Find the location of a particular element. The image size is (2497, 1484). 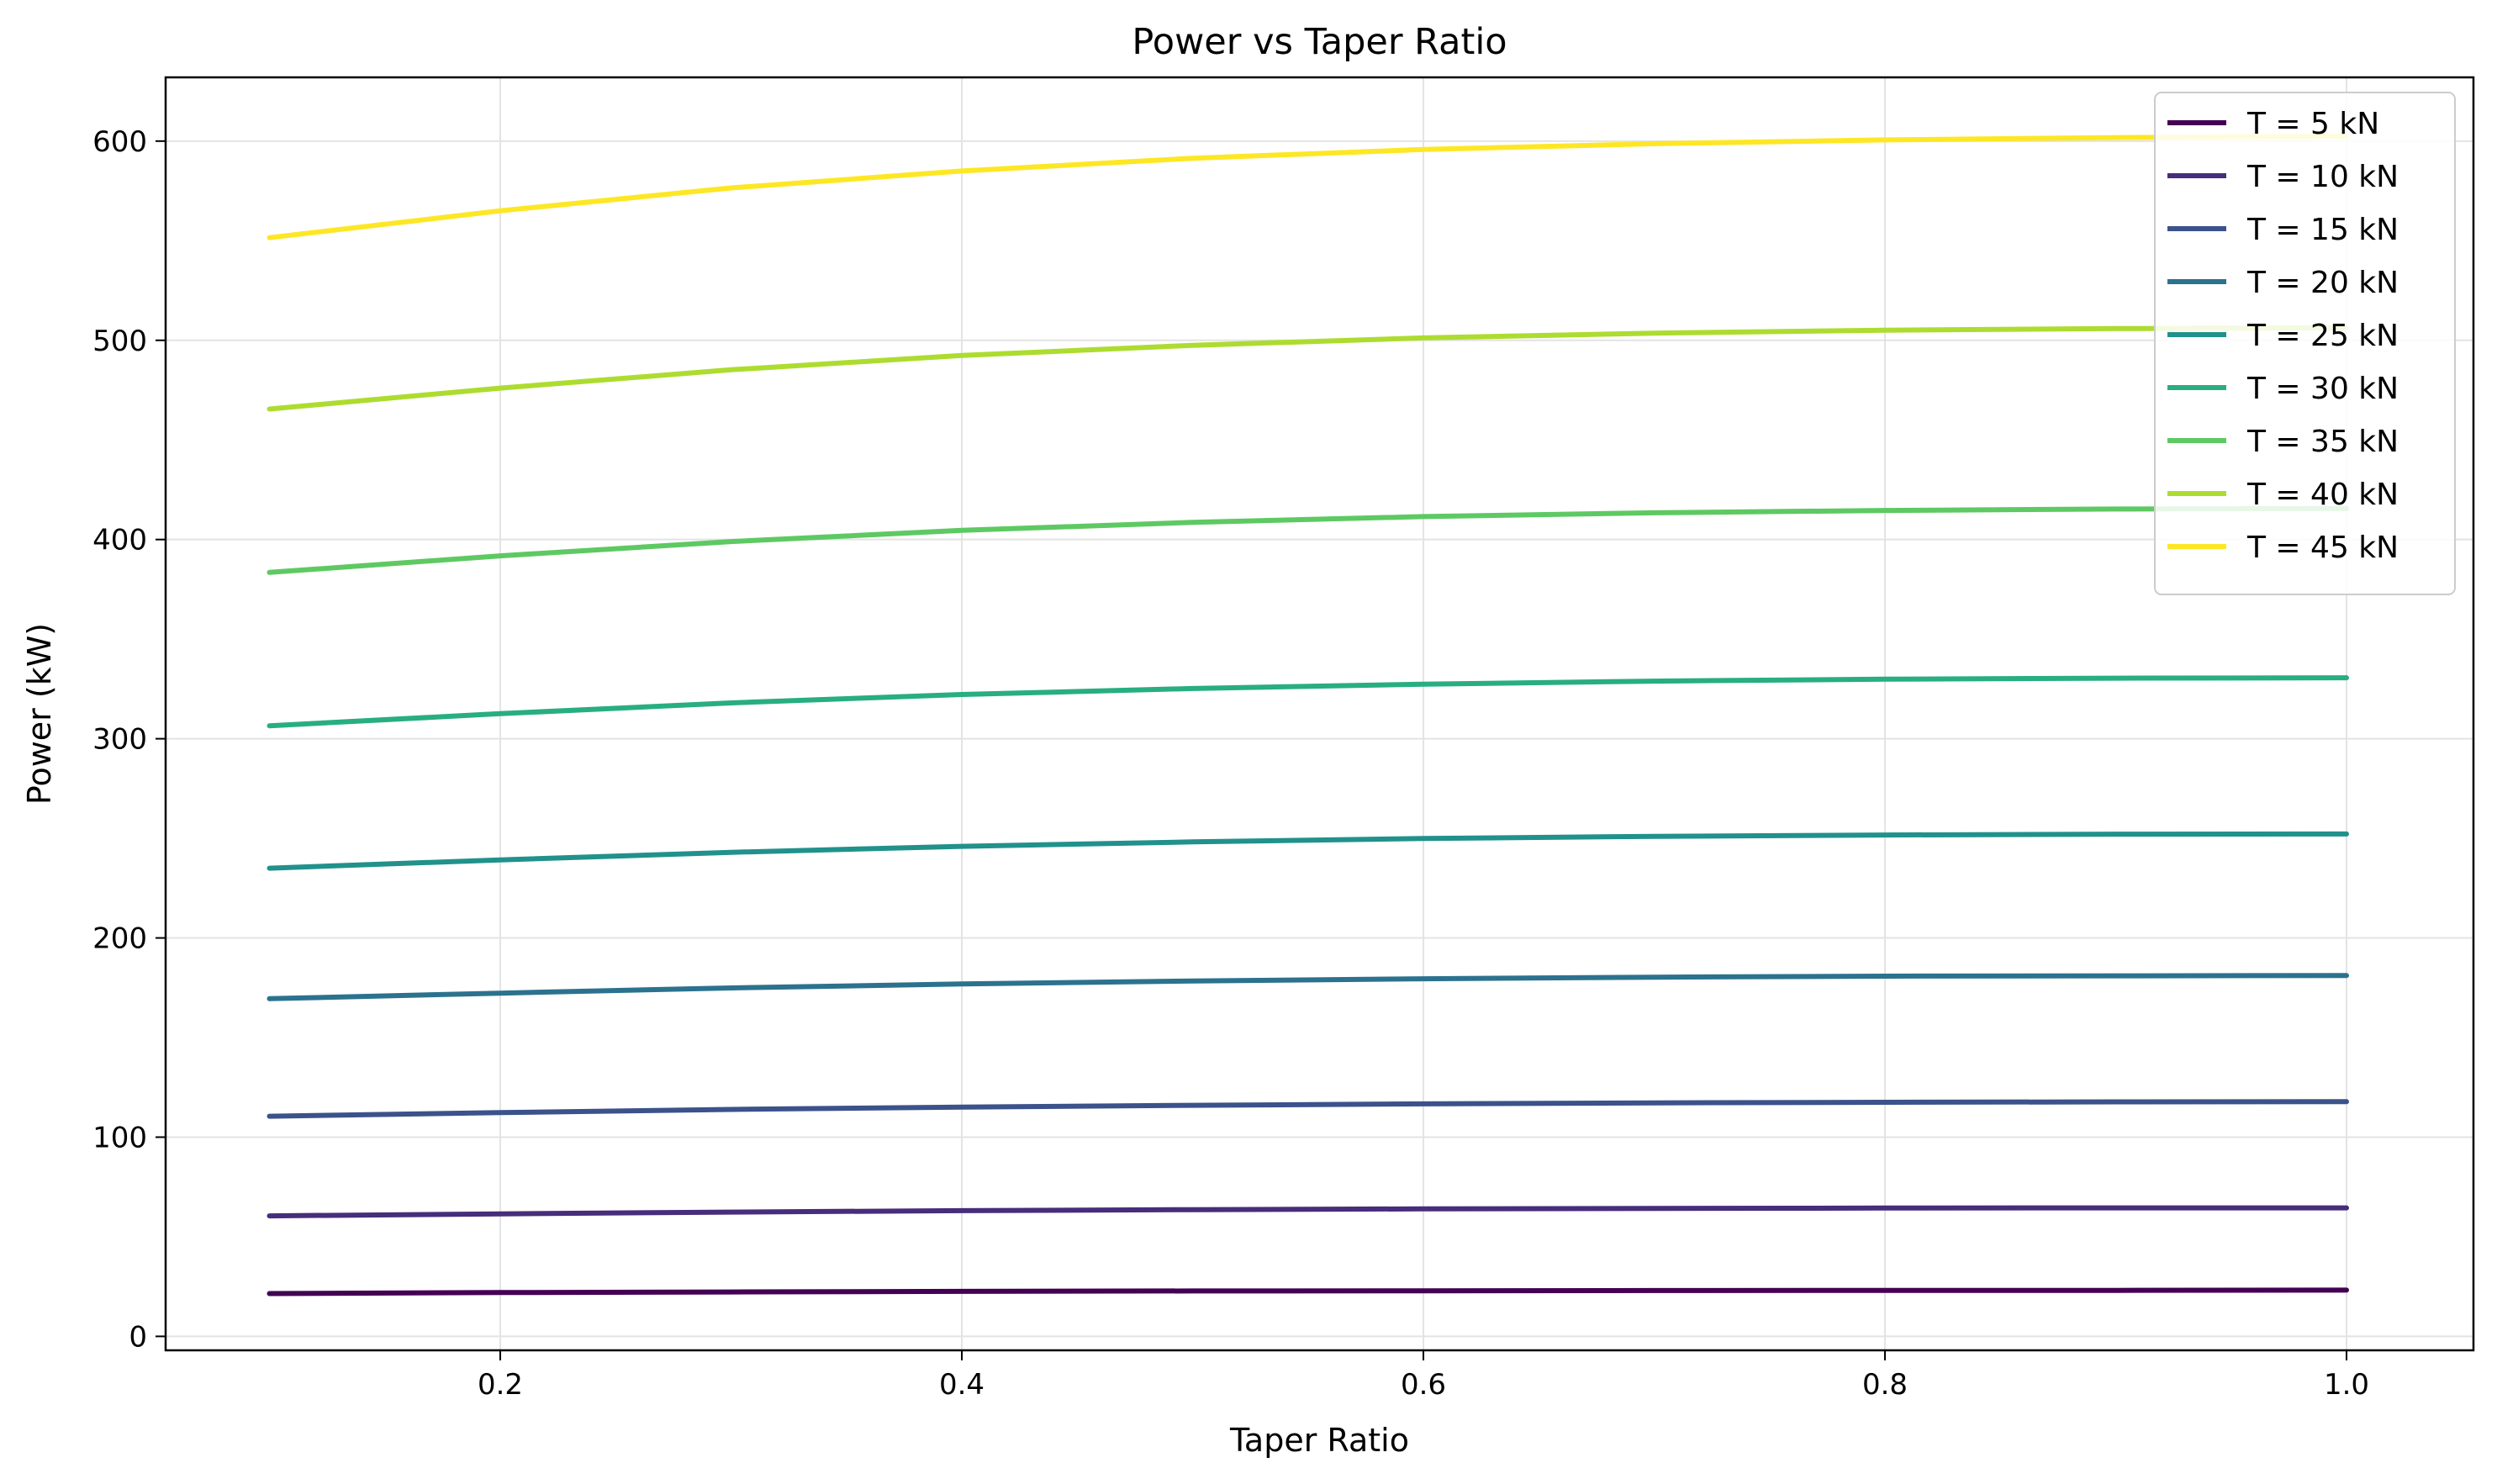

x-tick-label: 0.2 is located at coordinates (500, 1385).